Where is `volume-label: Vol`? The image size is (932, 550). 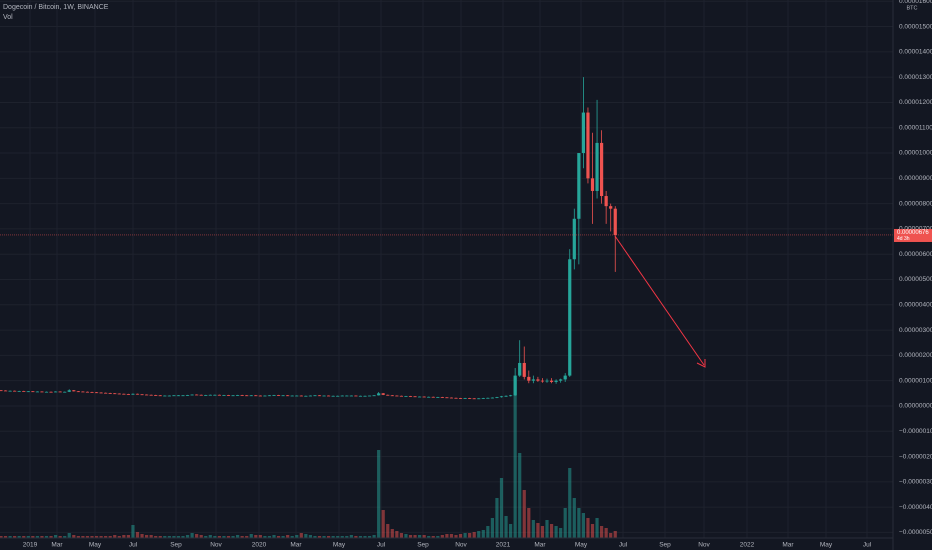 volume-label: Vol is located at coordinates (8, 17).